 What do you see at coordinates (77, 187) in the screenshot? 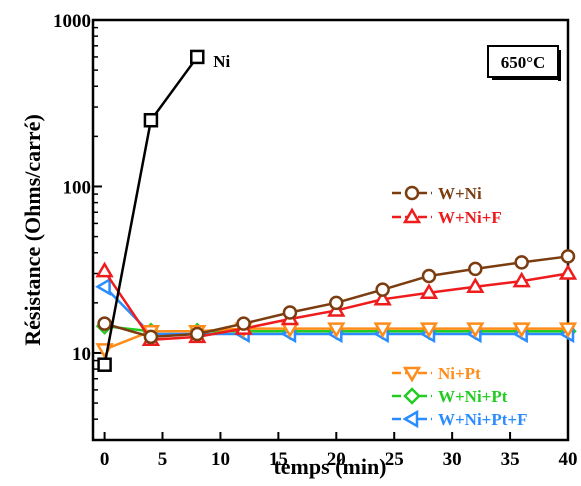
I see `y-tick-label: 100` at bounding box center [77, 187].